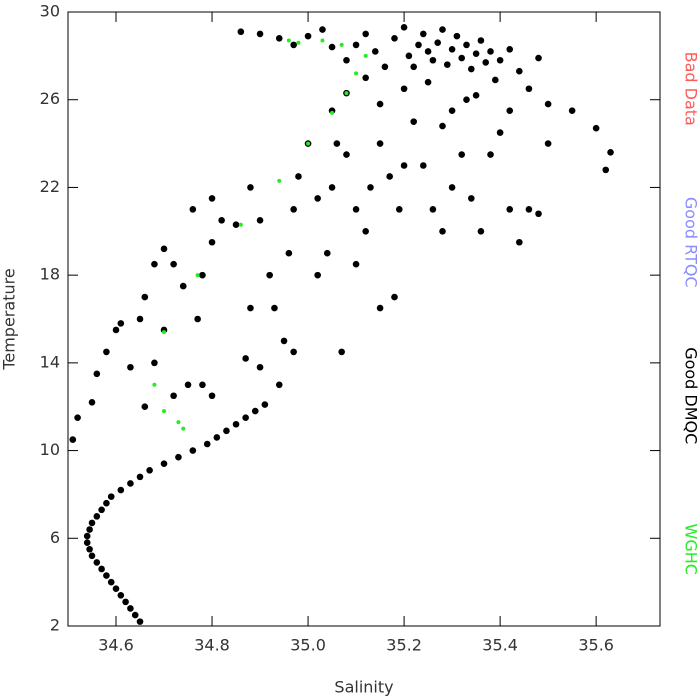 This screenshot has width=700, height=700. Describe the element at coordinates (55, 537) in the screenshot. I see `y-tick-label: 6` at that location.